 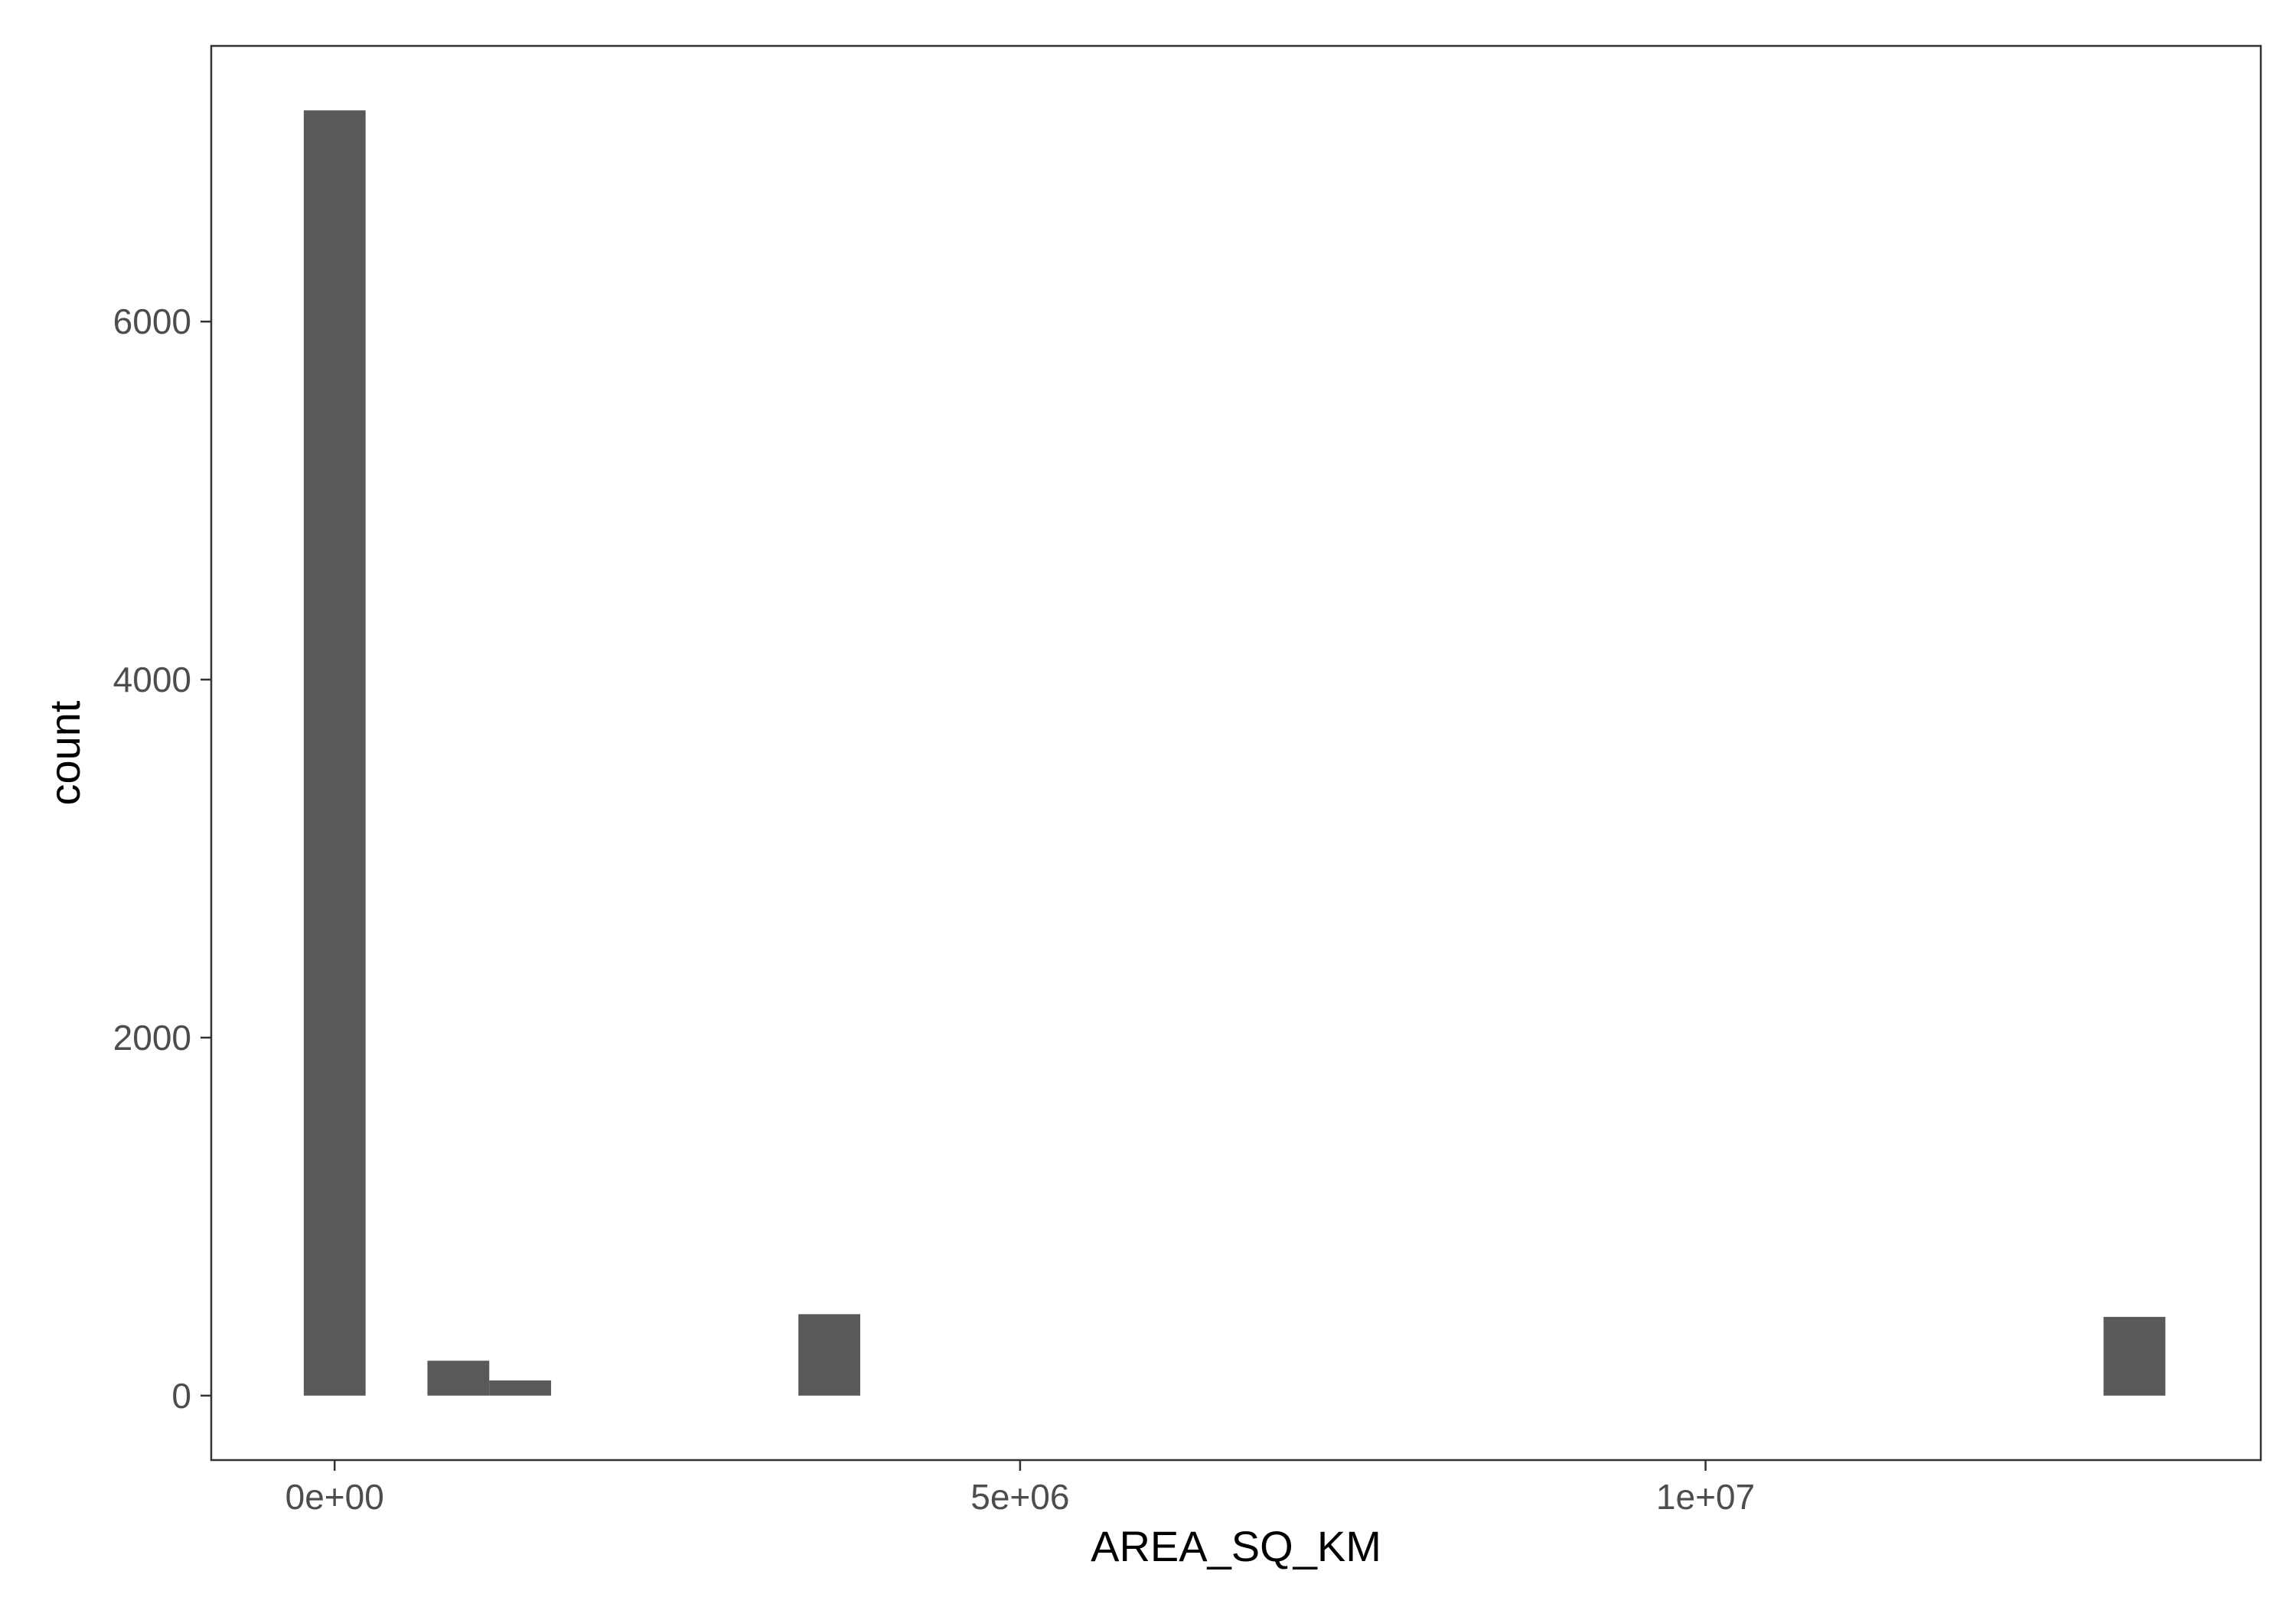 What do you see at coordinates (181, 1396) in the screenshot?
I see `y-tick-label: 0` at bounding box center [181, 1396].